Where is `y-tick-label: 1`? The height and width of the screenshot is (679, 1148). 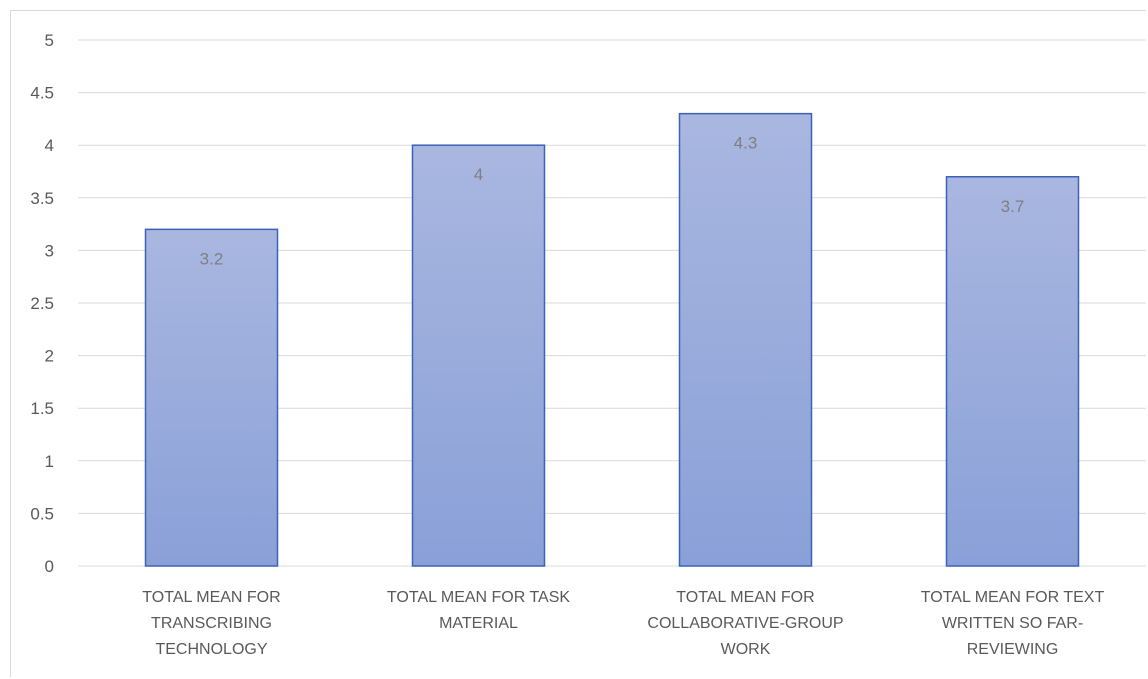 y-tick-label: 1 is located at coordinates (49, 461).